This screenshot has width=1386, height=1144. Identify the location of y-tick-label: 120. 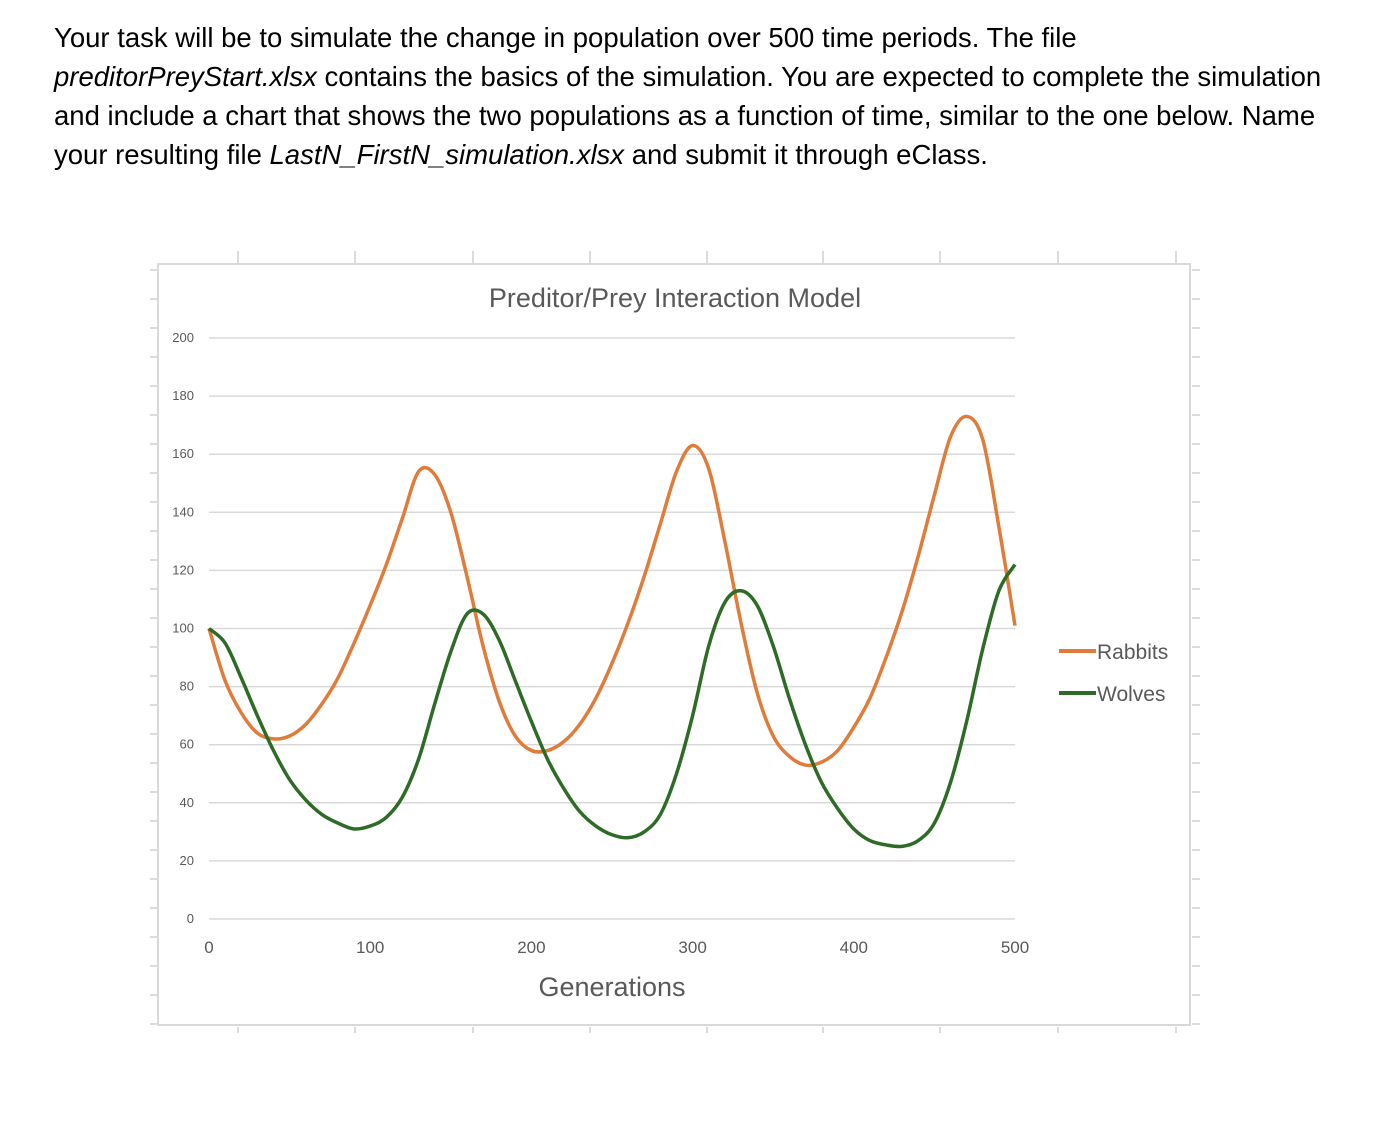
(183, 569).